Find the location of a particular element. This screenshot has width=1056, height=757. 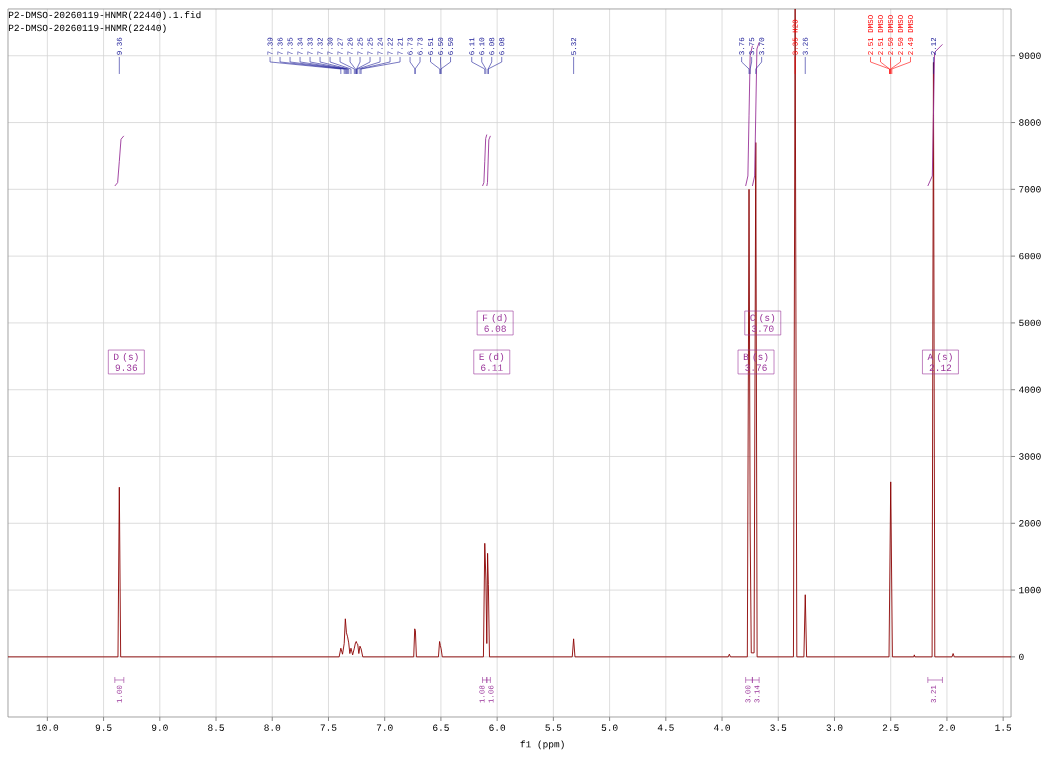

x-tick-label: 5.0 is located at coordinates (609, 727).